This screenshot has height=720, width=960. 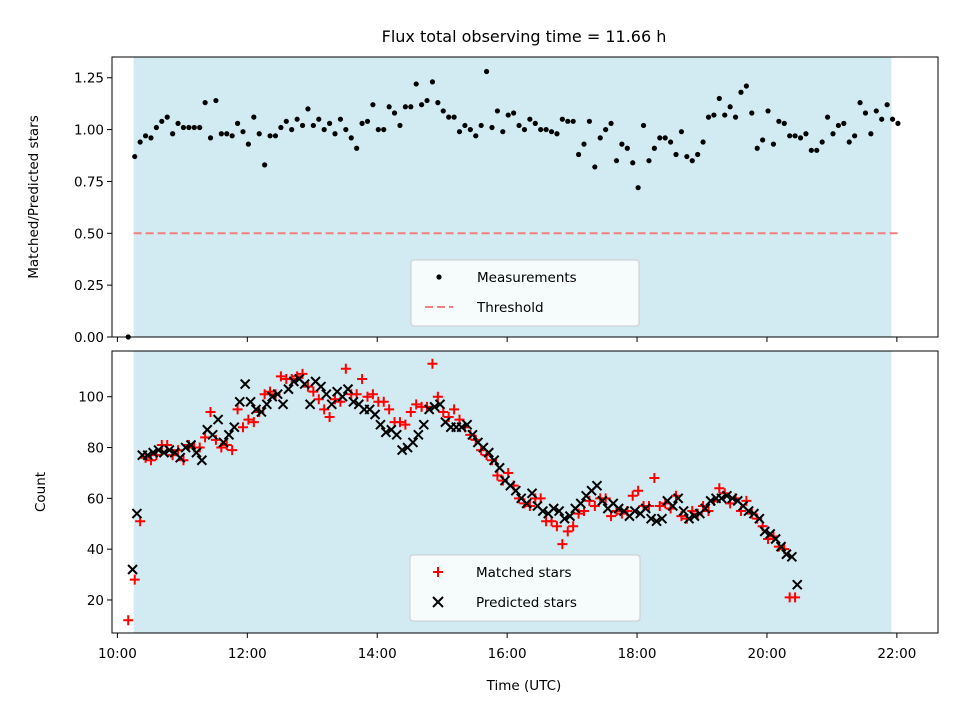 What do you see at coordinates (507, 654) in the screenshot?
I see `x-axis: 10:00 12:00 14:00 16:00 18:00 20:00 22:00` at bounding box center [507, 654].